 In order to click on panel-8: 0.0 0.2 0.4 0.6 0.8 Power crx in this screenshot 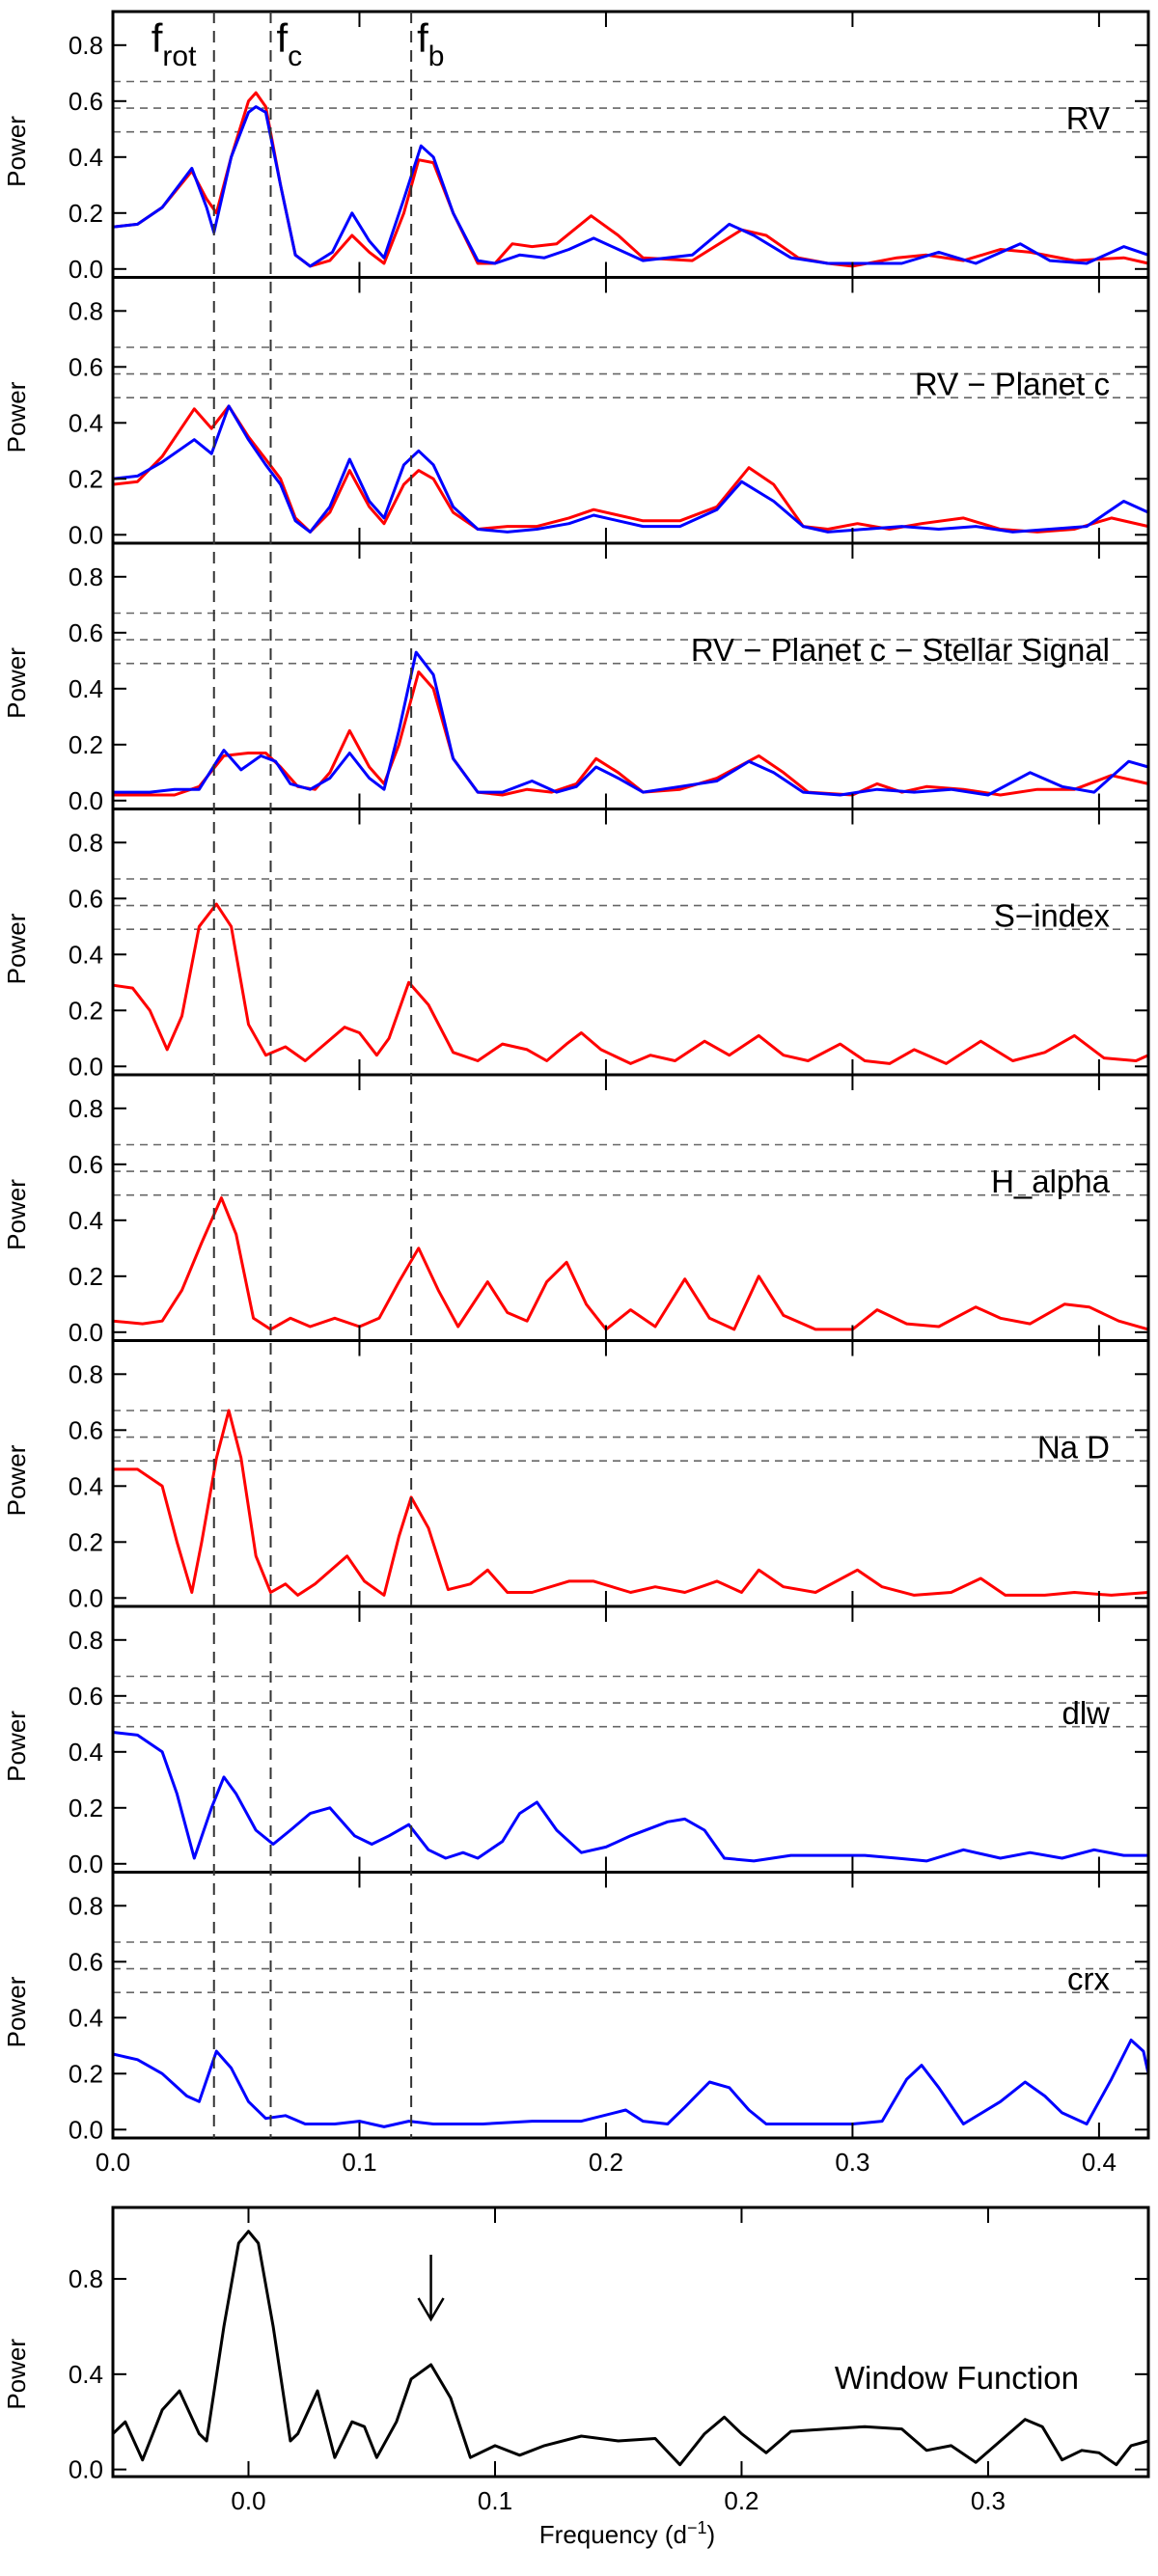, I will do `click(576, 2008)`.